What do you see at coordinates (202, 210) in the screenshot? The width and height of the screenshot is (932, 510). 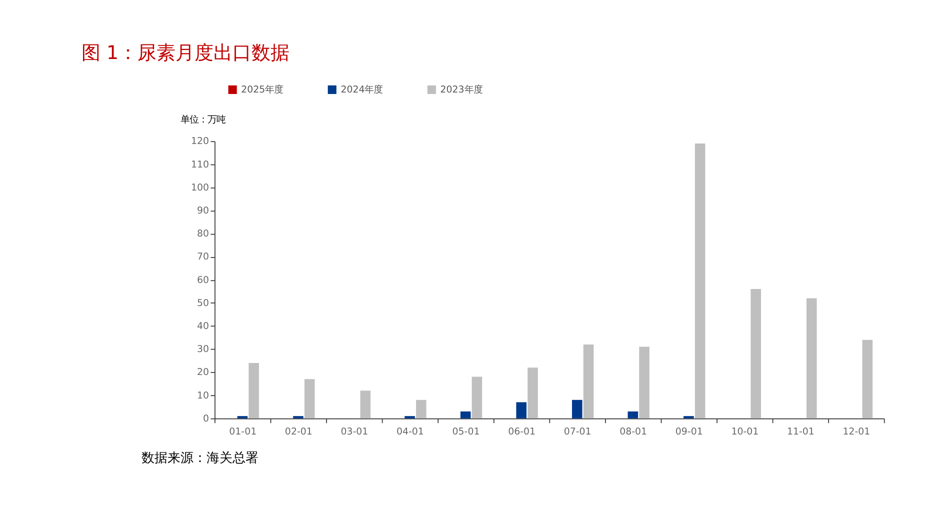 I see `y-tick-label: 90` at bounding box center [202, 210].